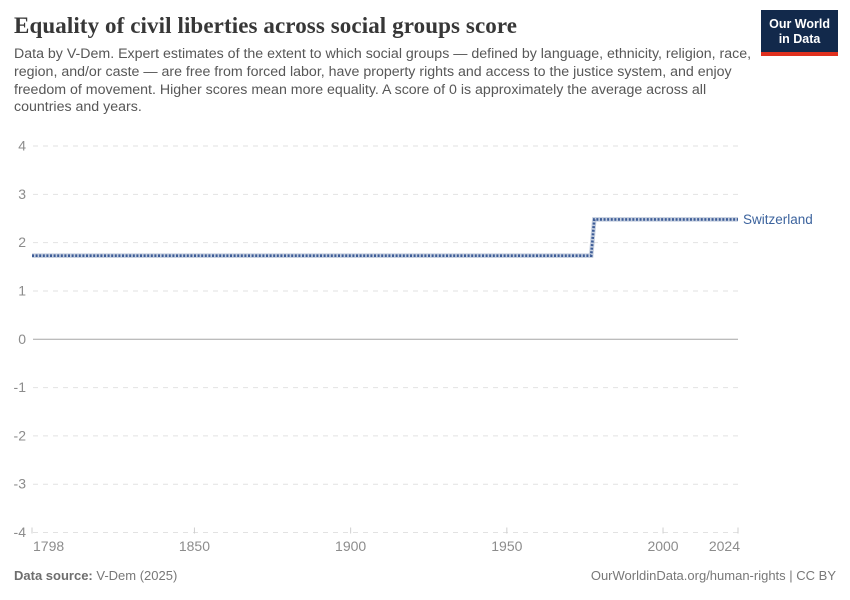 The height and width of the screenshot is (600, 850). Describe the element at coordinates (22, 339) in the screenshot. I see `y-tick-label: 0` at that location.